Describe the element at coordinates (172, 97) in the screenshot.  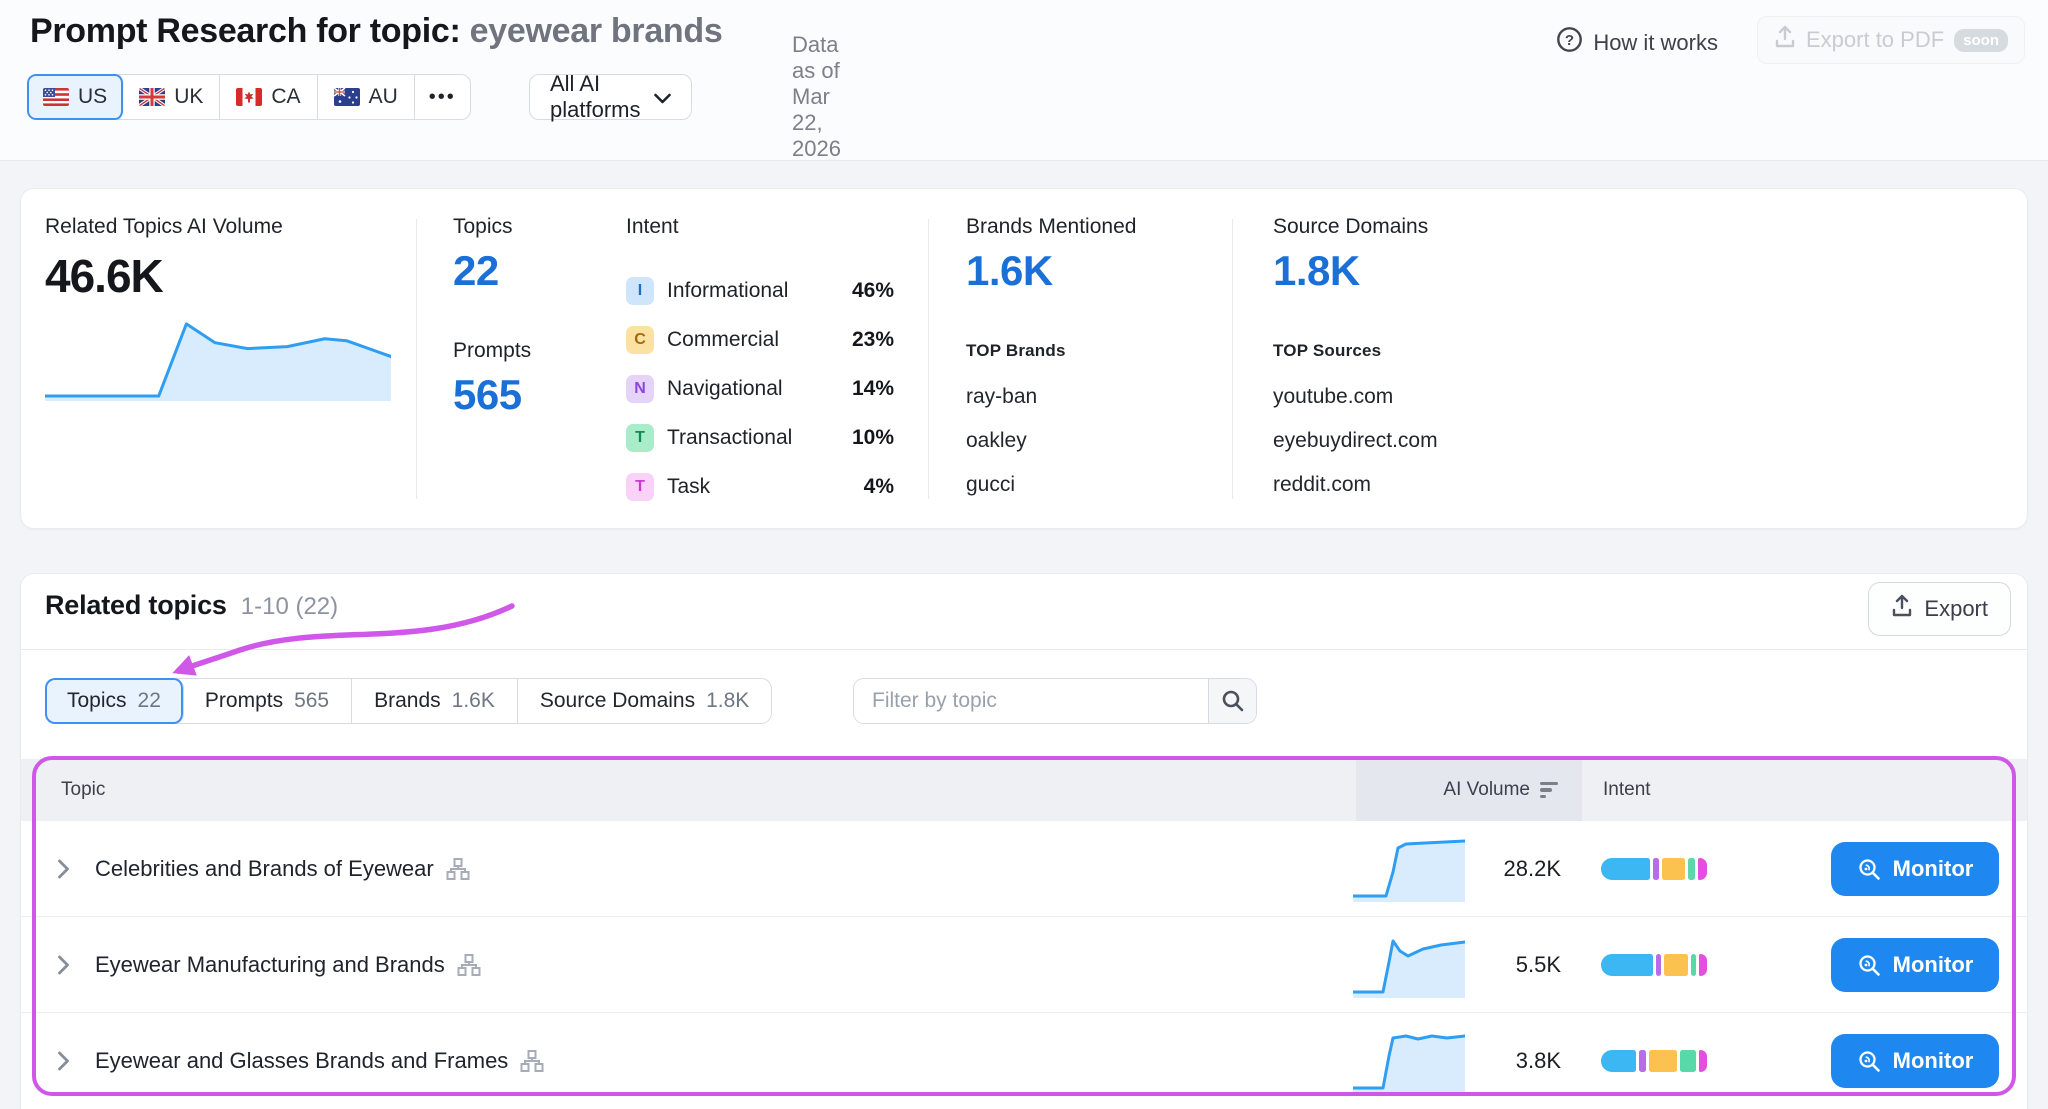
I see `country-tab-uk: UK` at that location.